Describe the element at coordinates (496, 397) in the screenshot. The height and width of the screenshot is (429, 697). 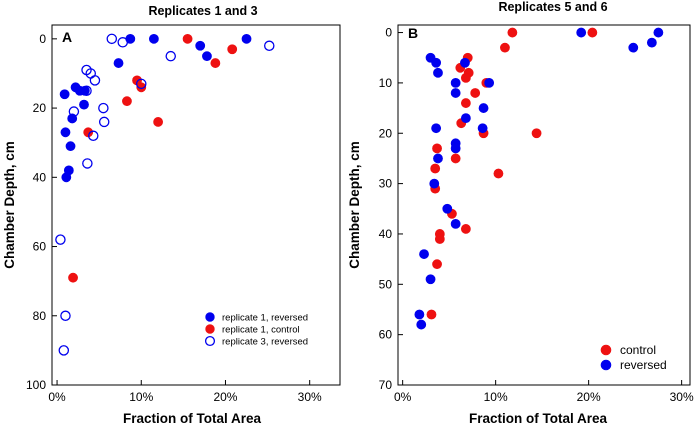
I see `x-tick-label: 10%` at that location.